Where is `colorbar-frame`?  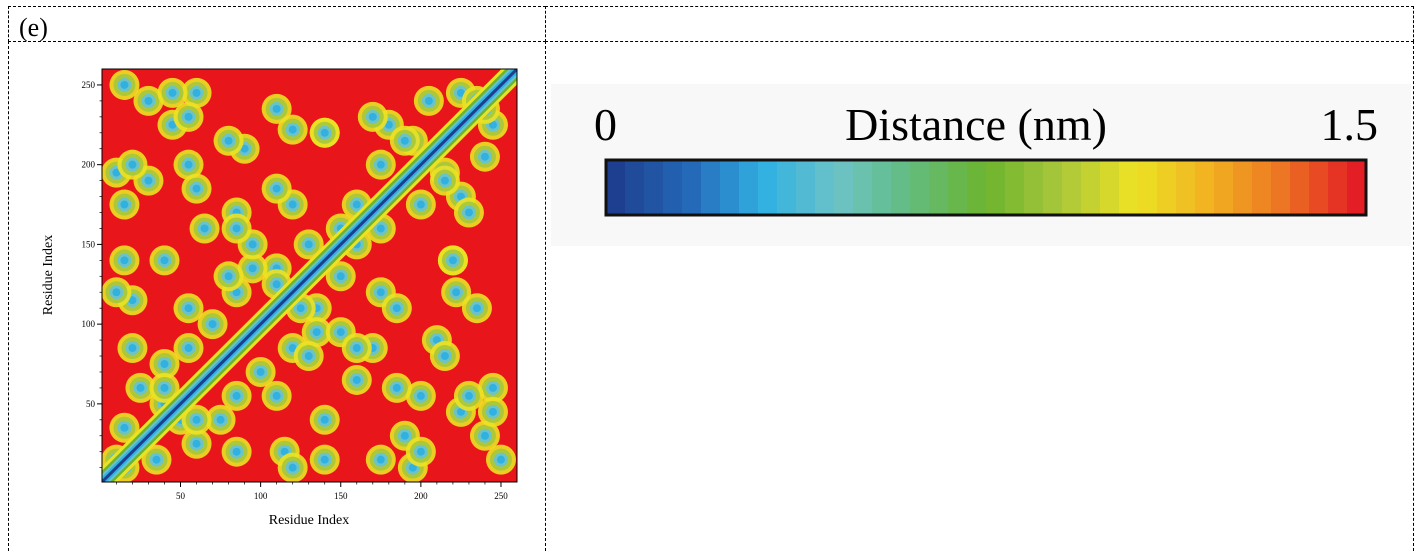 colorbar-frame is located at coordinates (986, 187).